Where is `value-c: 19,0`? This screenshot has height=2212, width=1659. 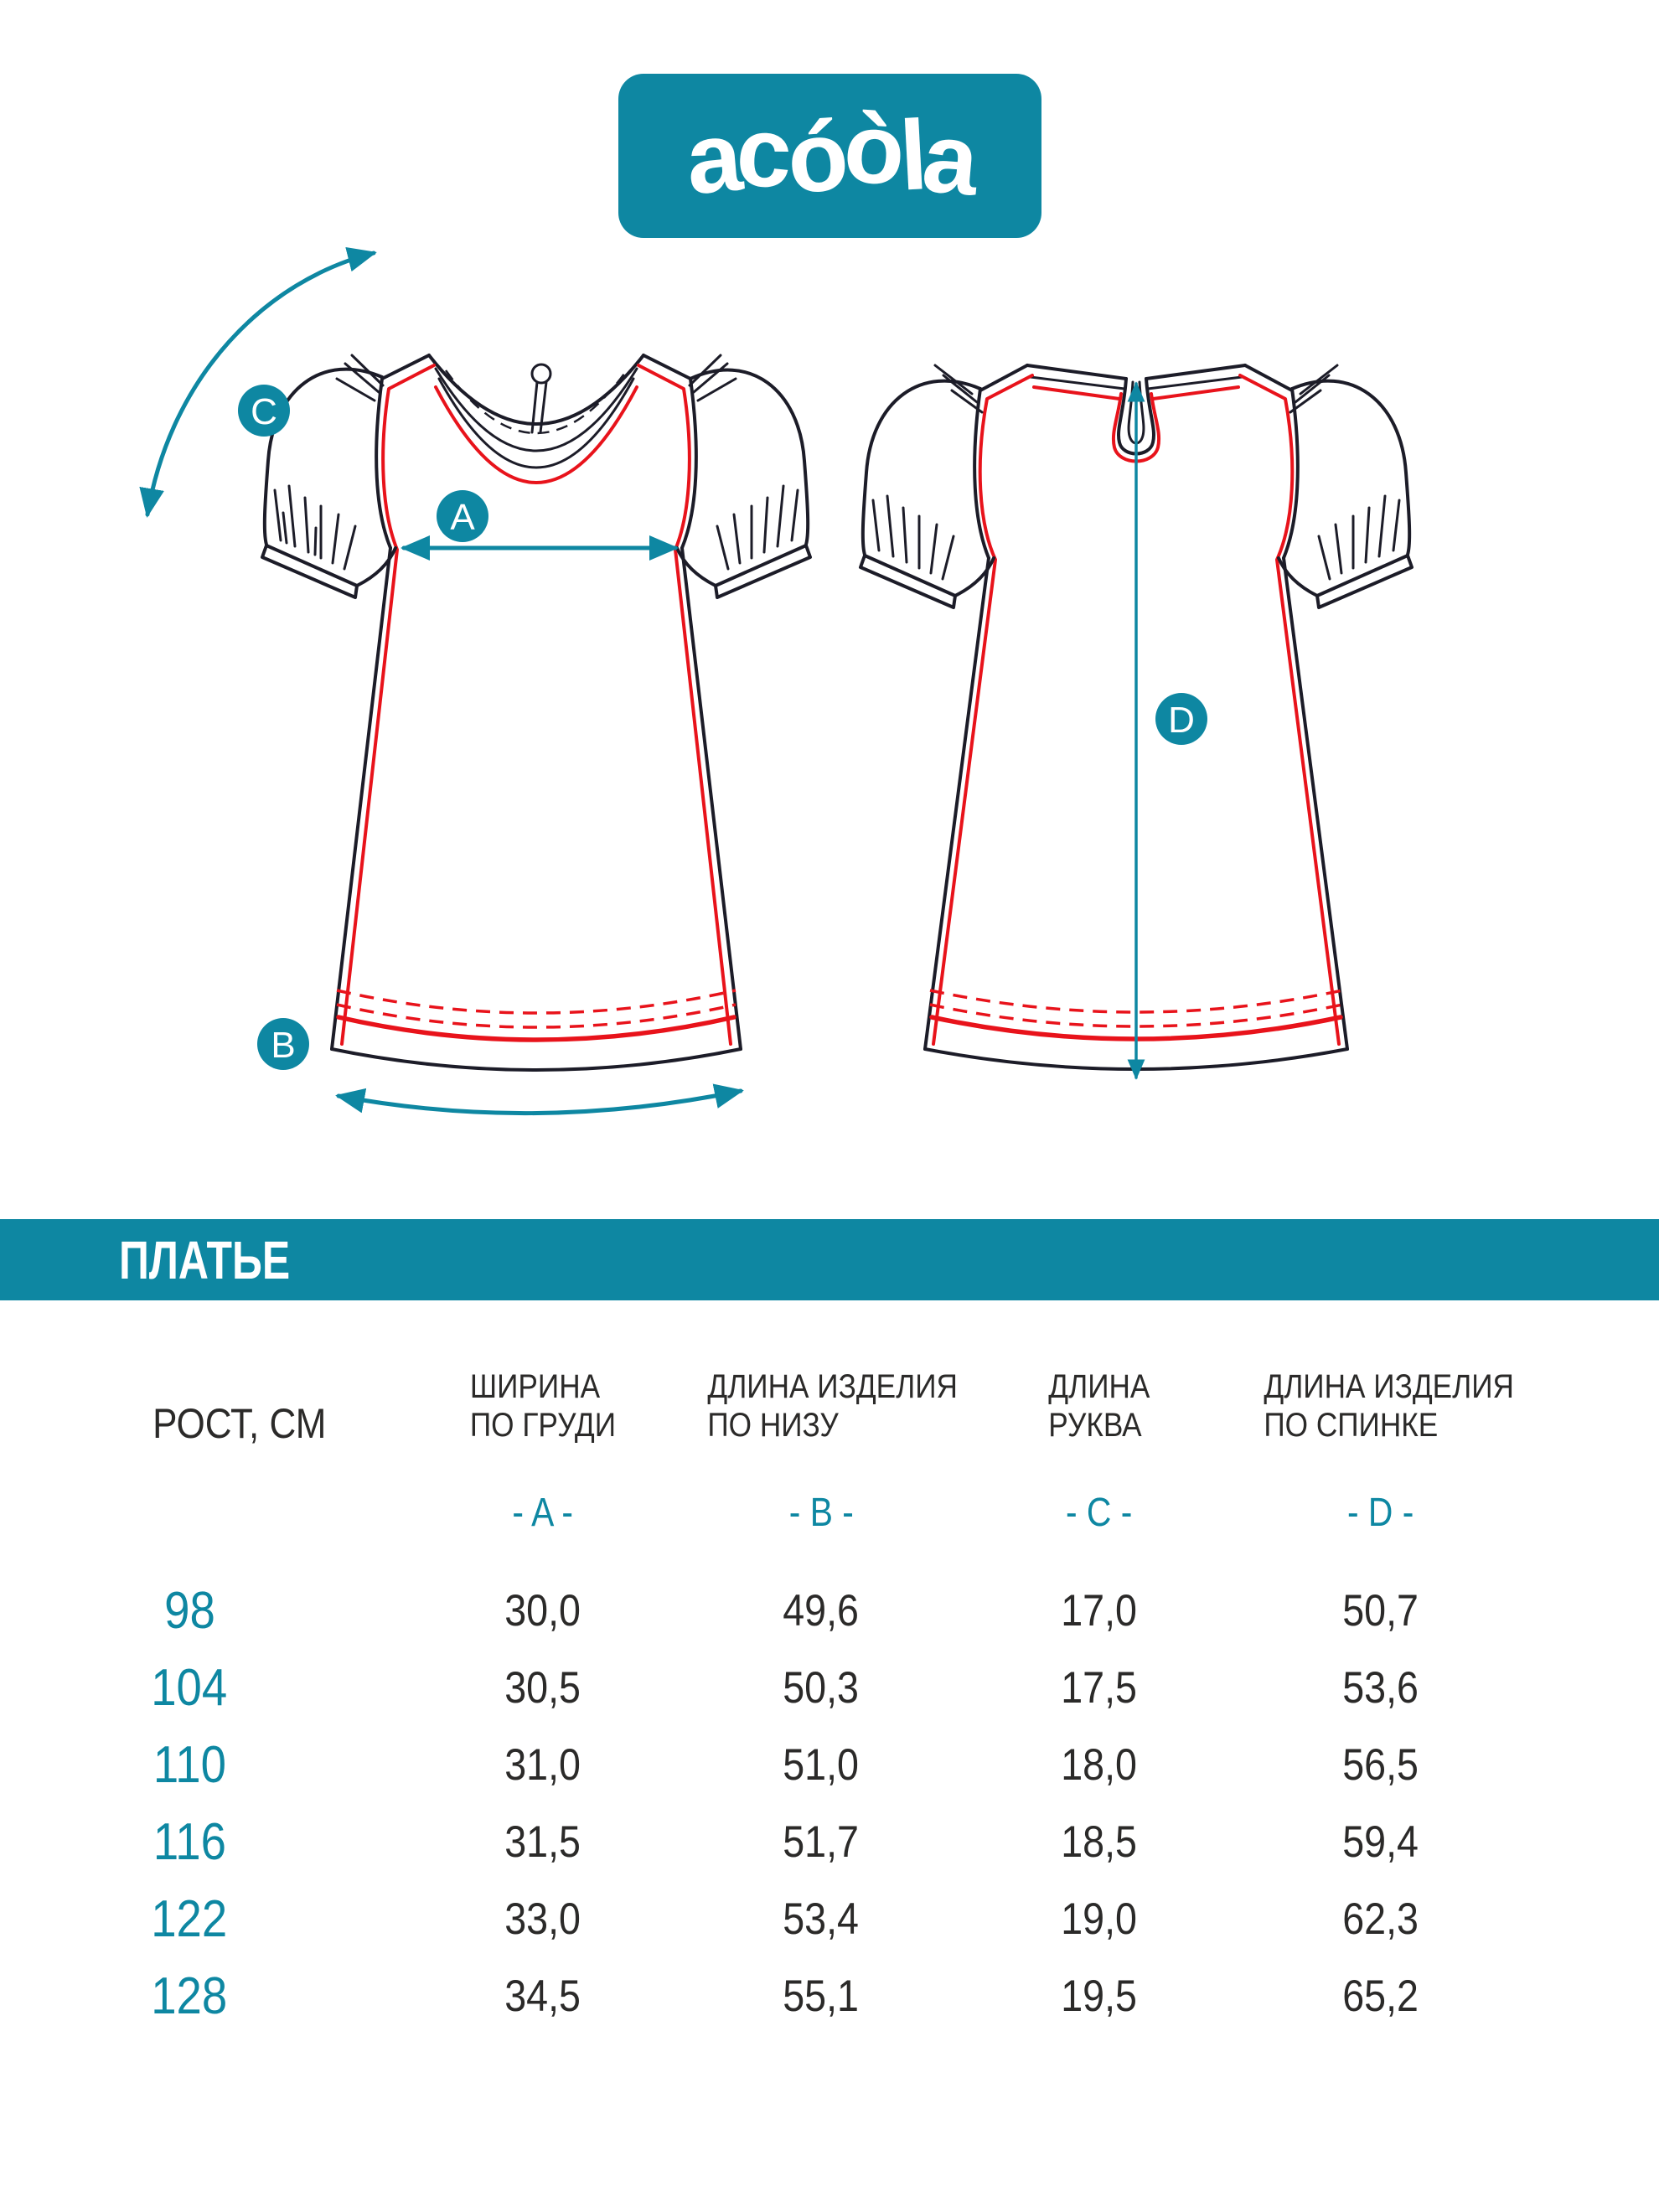 value-c: 19,0 is located at coordinates (1099, 1919).